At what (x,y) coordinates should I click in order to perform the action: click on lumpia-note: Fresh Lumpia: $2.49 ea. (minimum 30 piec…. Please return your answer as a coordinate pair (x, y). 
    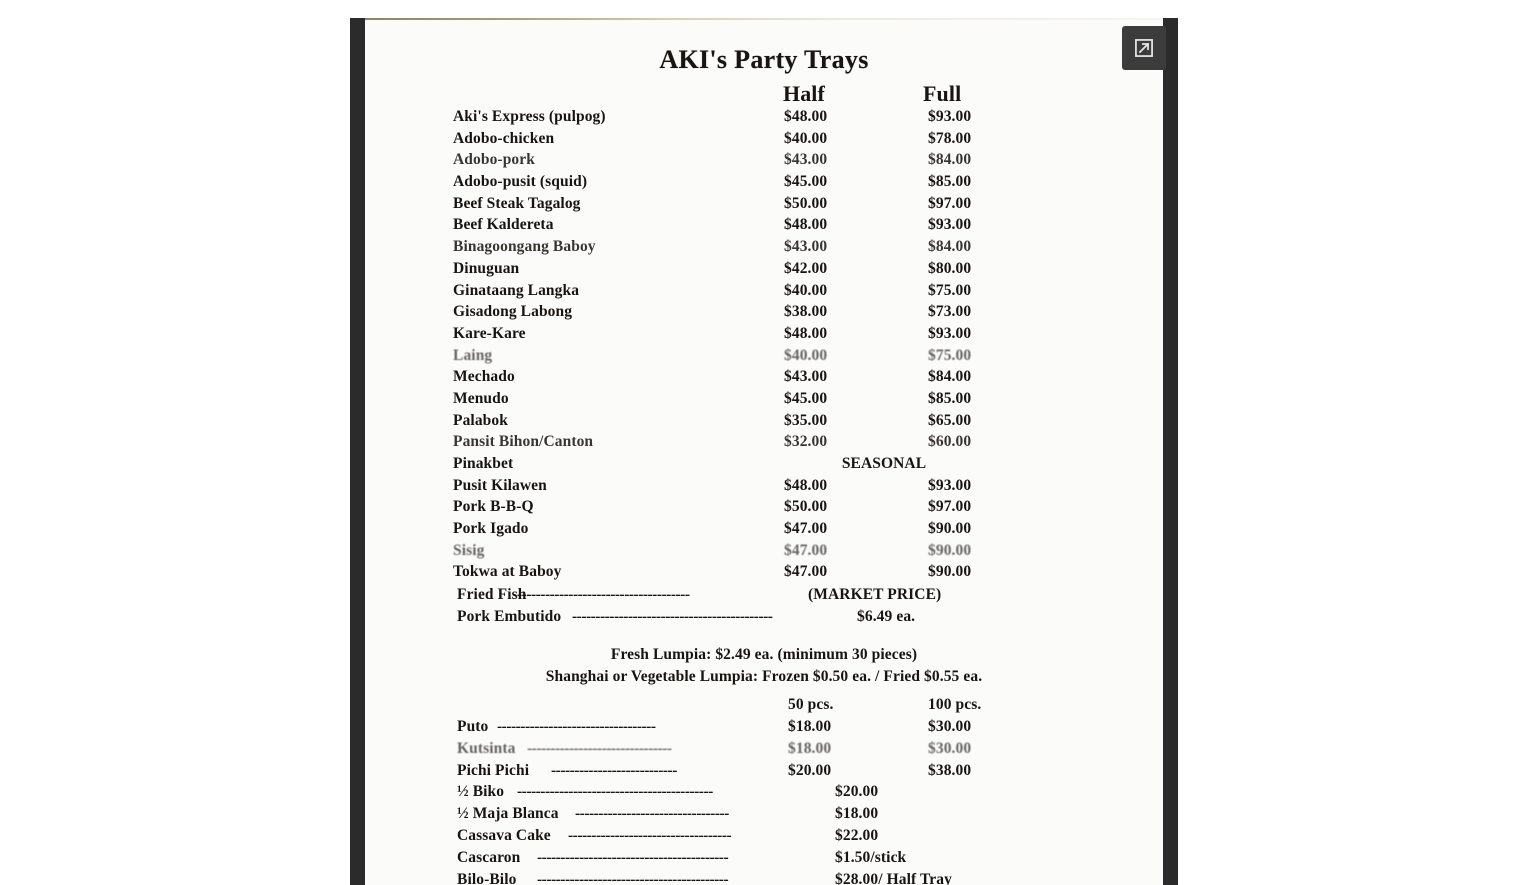
    Looking at the image, I should click on (764, 654).